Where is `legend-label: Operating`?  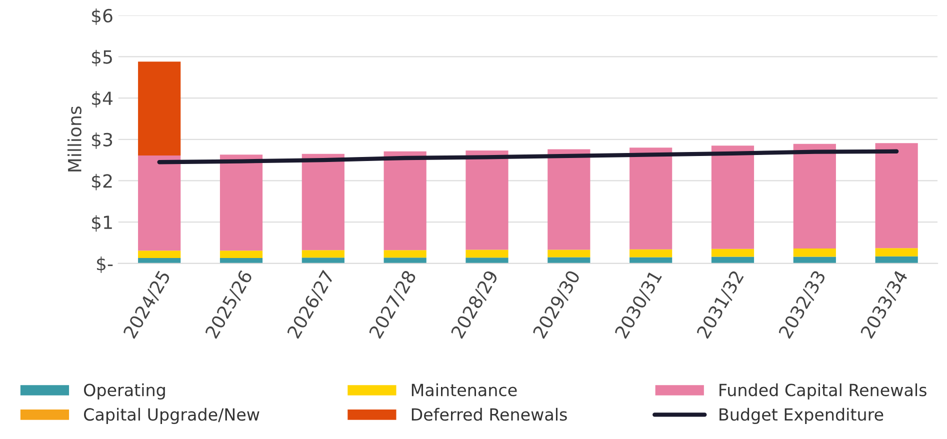 legend-label: Operating is located at coordinates (124, 391).